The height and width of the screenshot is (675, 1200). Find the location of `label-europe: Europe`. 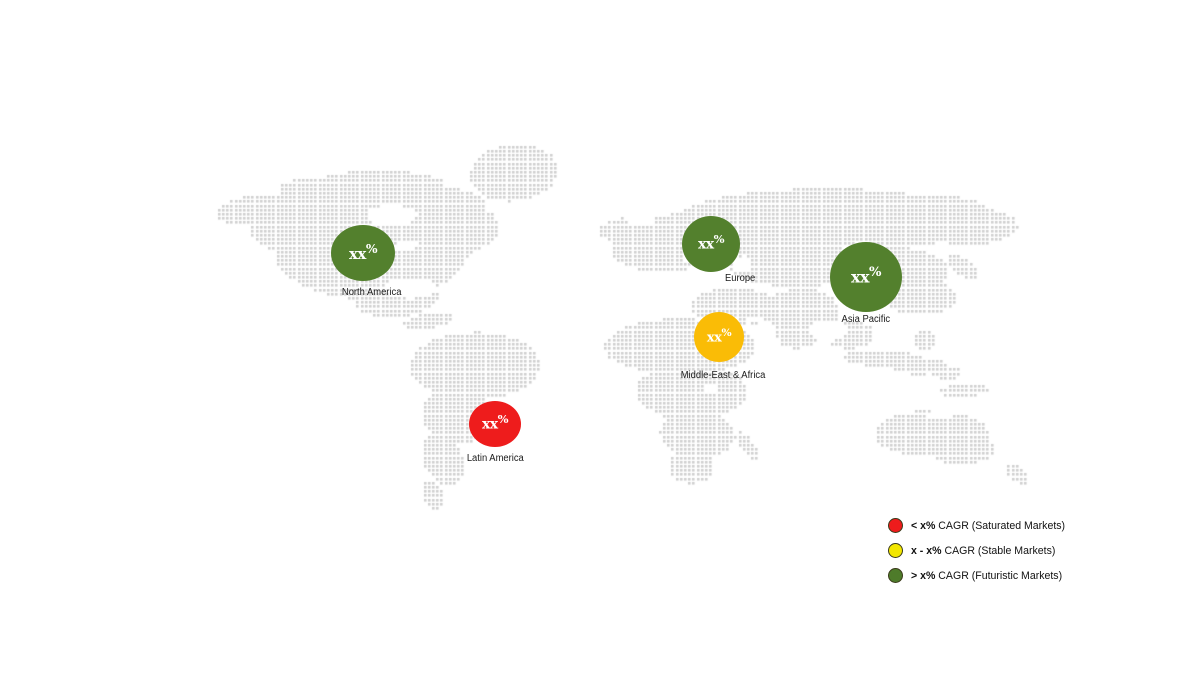

label-europe: Europe is located at coordinates (740, 278).